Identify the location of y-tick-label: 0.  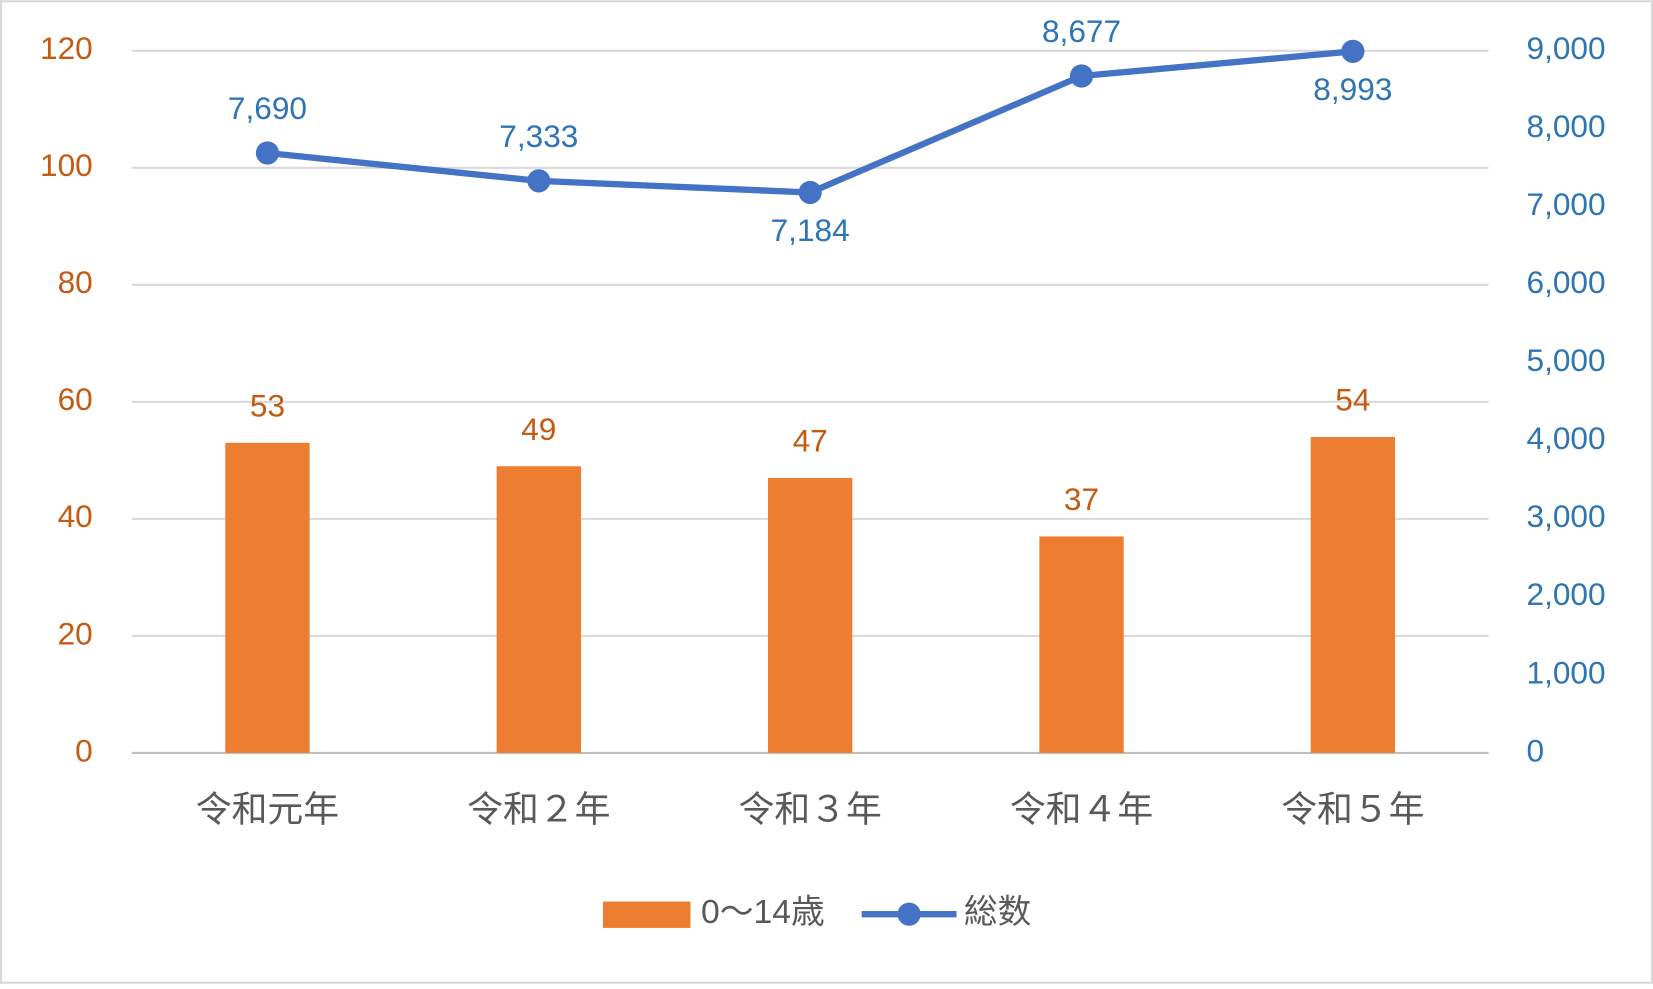
(84, 750).